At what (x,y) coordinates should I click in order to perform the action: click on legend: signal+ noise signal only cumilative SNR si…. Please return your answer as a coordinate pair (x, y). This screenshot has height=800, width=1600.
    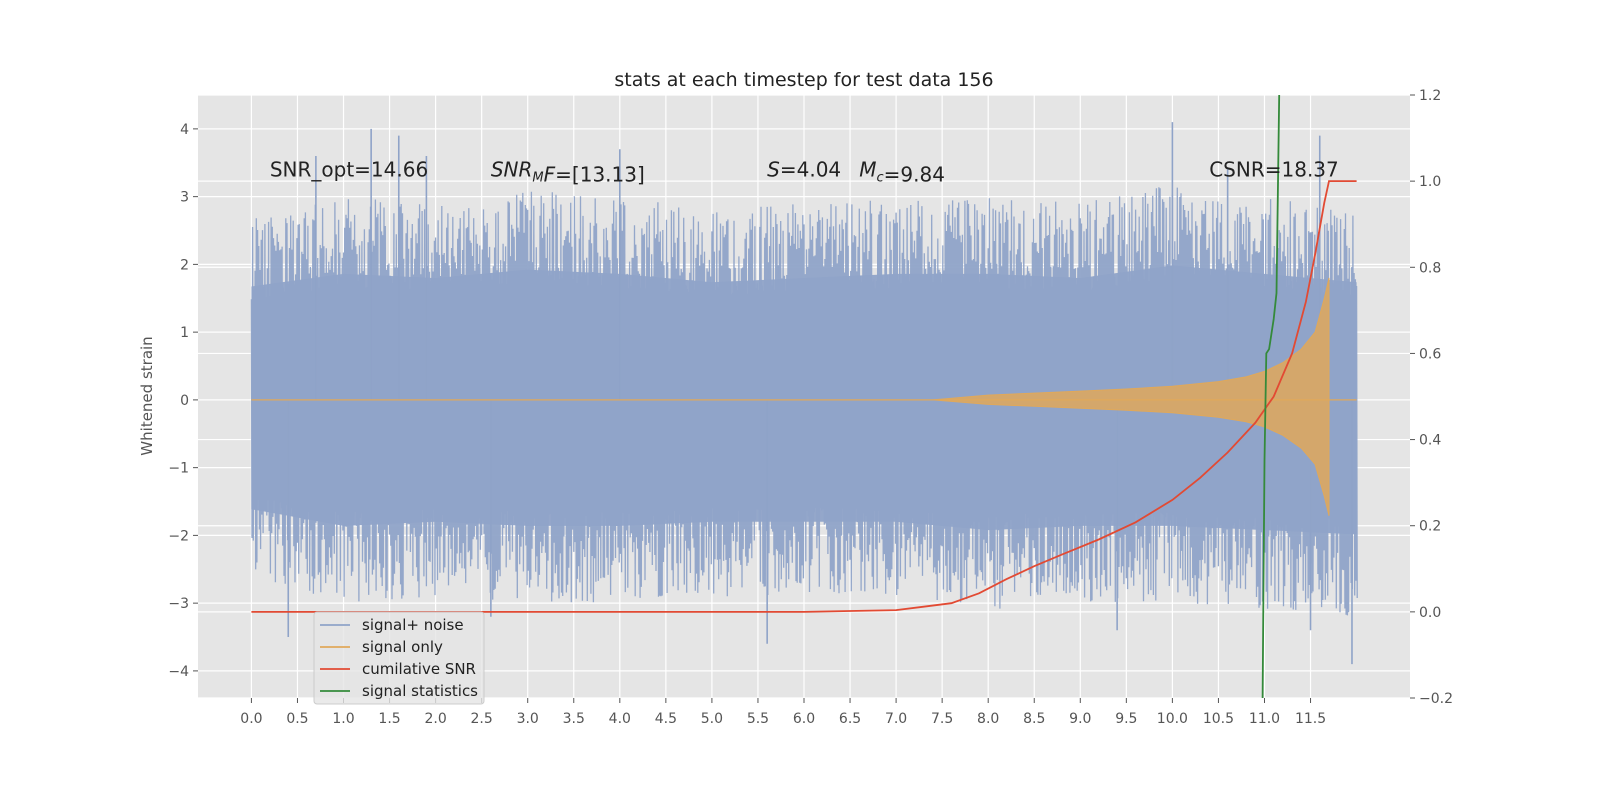
    Looking at the image, I should click on (399, 658).